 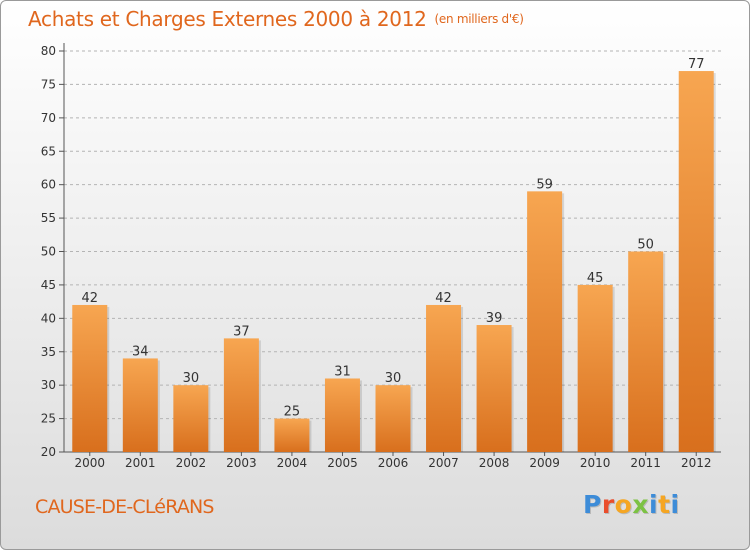 I want to click on data-label: 50, so click(x=645, y=245).